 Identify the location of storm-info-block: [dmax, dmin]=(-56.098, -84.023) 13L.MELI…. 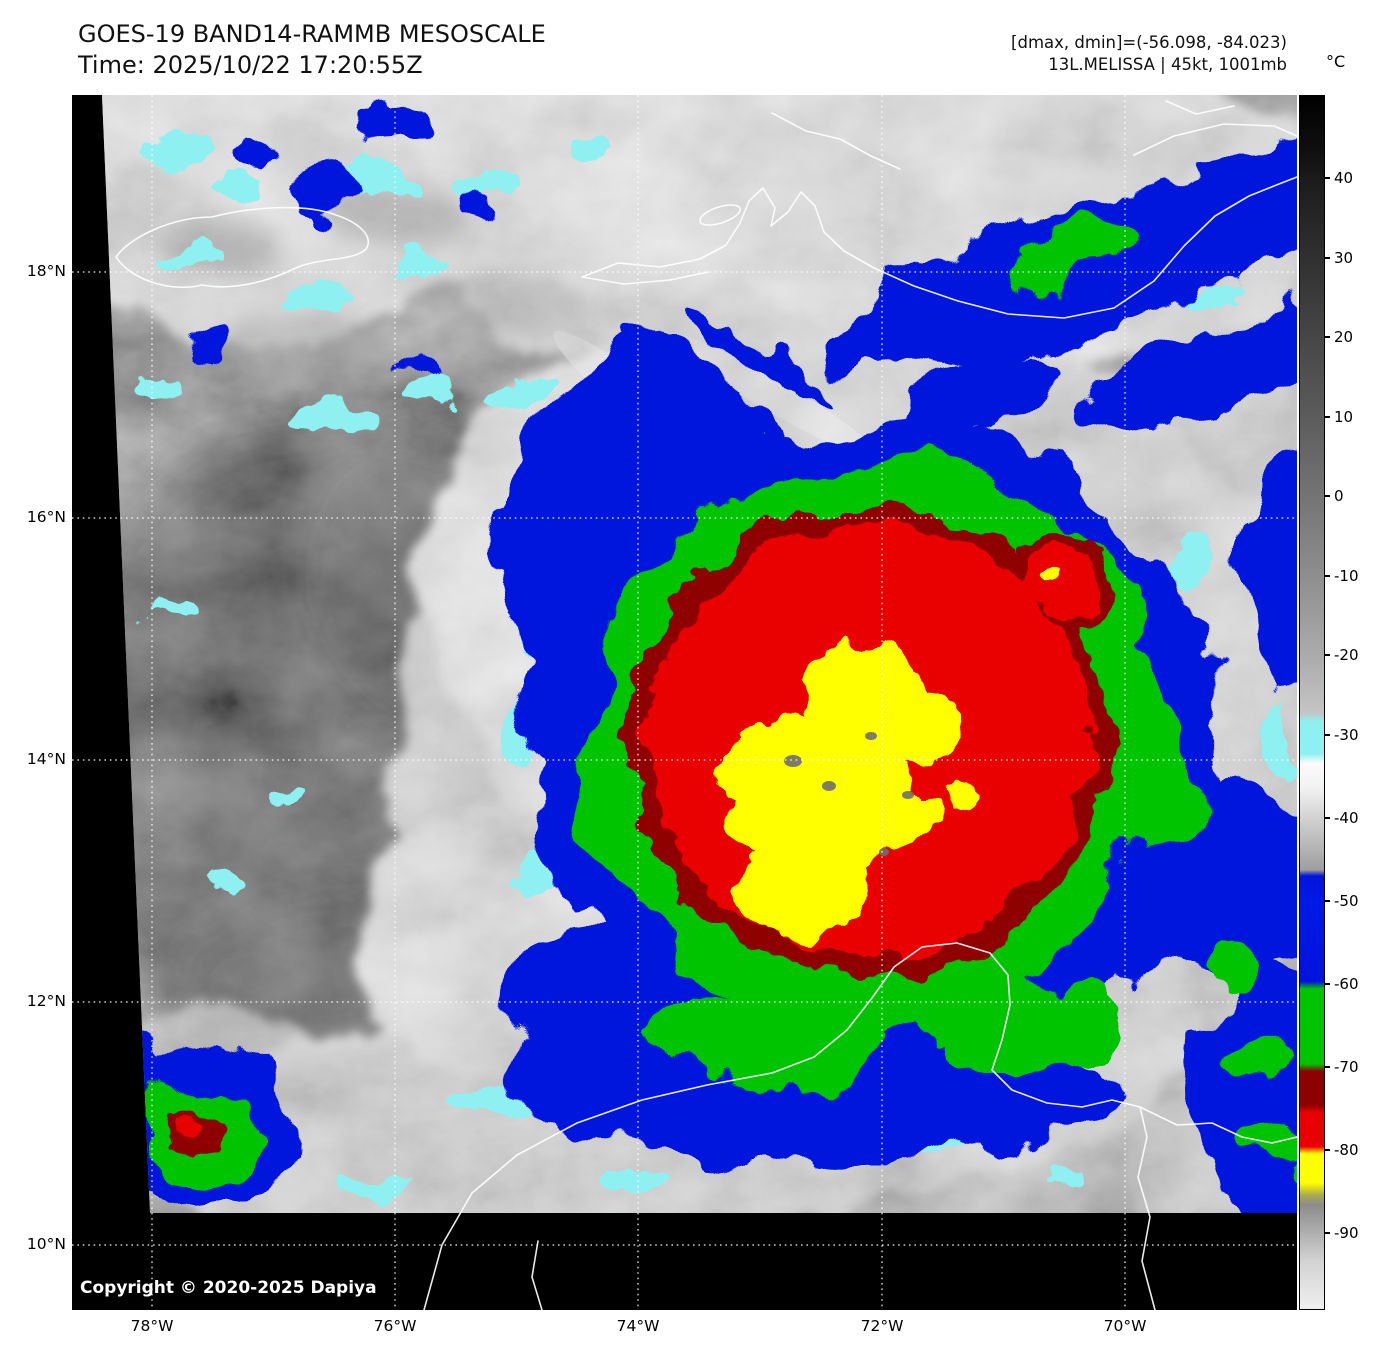
(1149, 54).